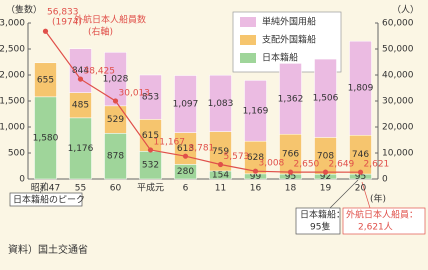  What do you see at coordinates (100, 32) in the screenshot?
I see `annotation: (右軸)` at bounding box center [100, 32].